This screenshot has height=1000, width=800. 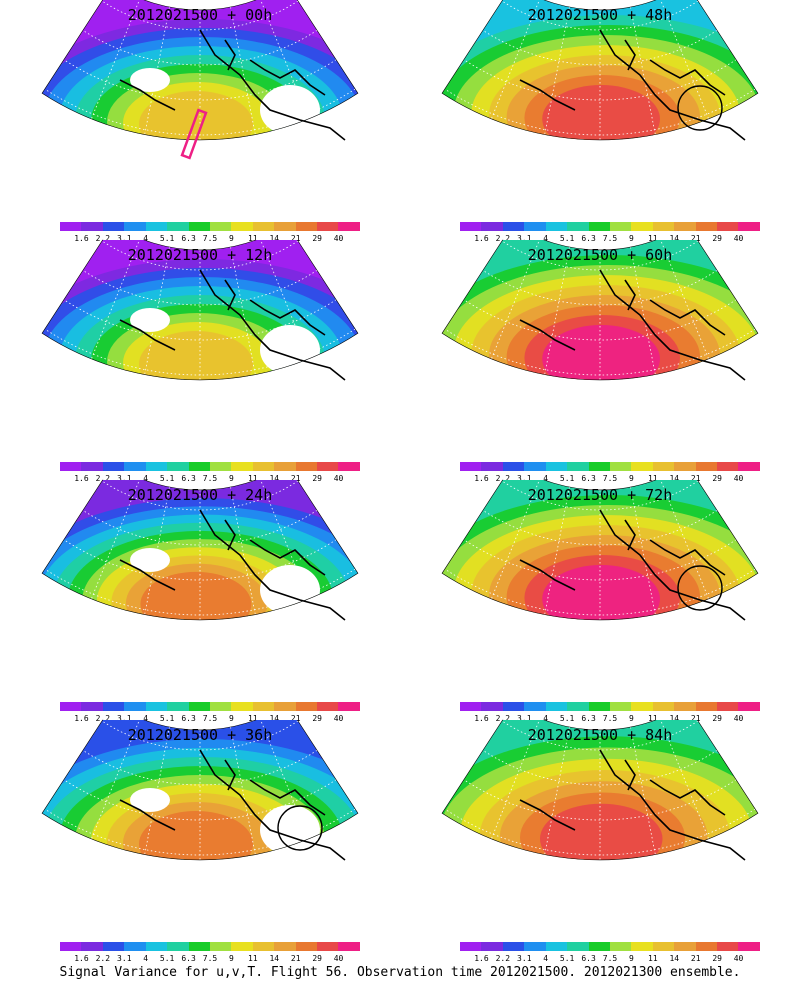 What do you see at coordinates (600, 735) in the screenshot?
I see `panel-title: 2012021500 + 84h` at bounding box center [600, 735].